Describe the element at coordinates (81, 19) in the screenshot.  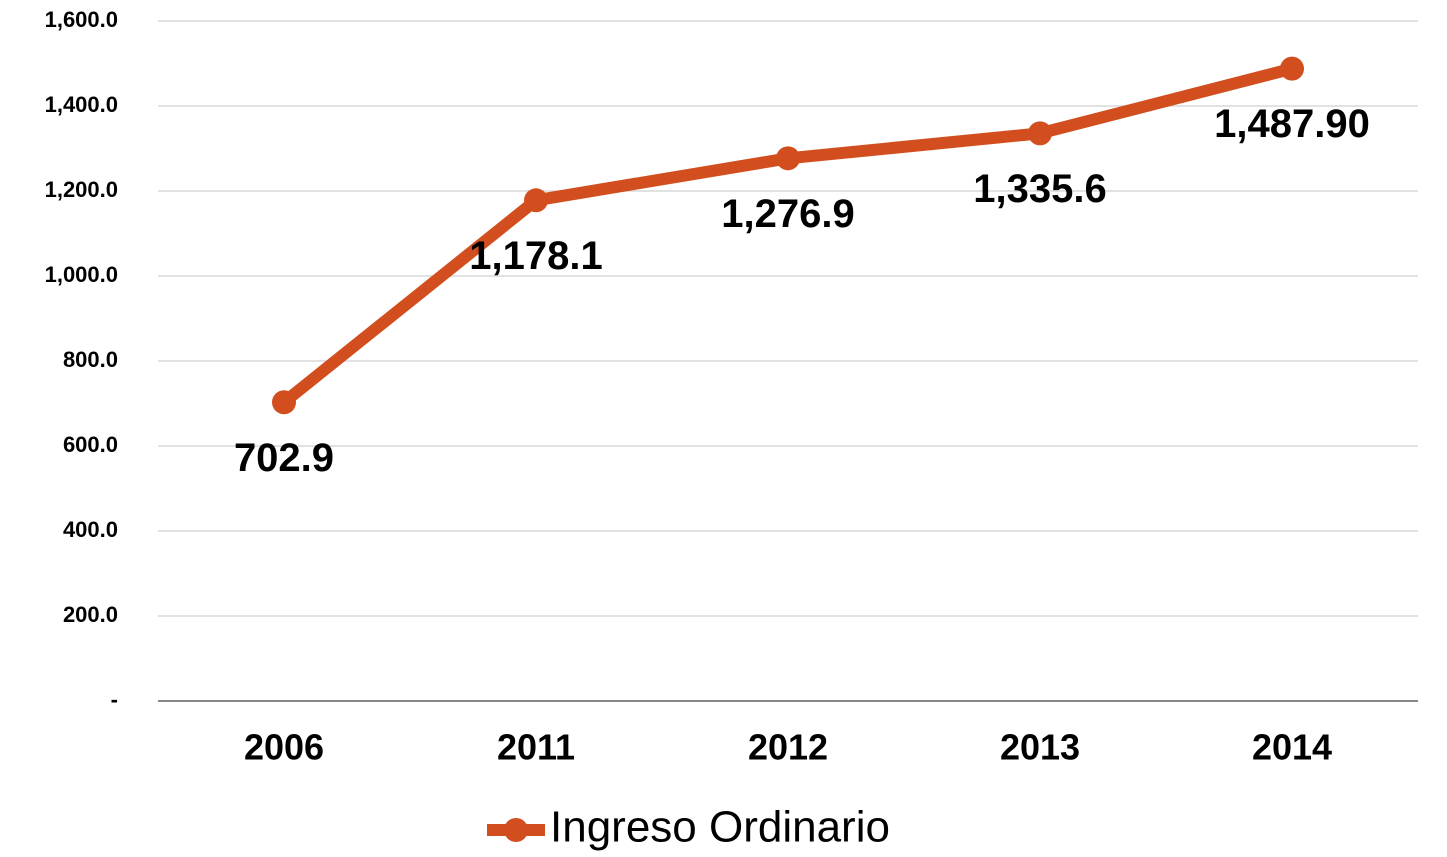
I see `y-tick-label: 1,600.0` at that location.